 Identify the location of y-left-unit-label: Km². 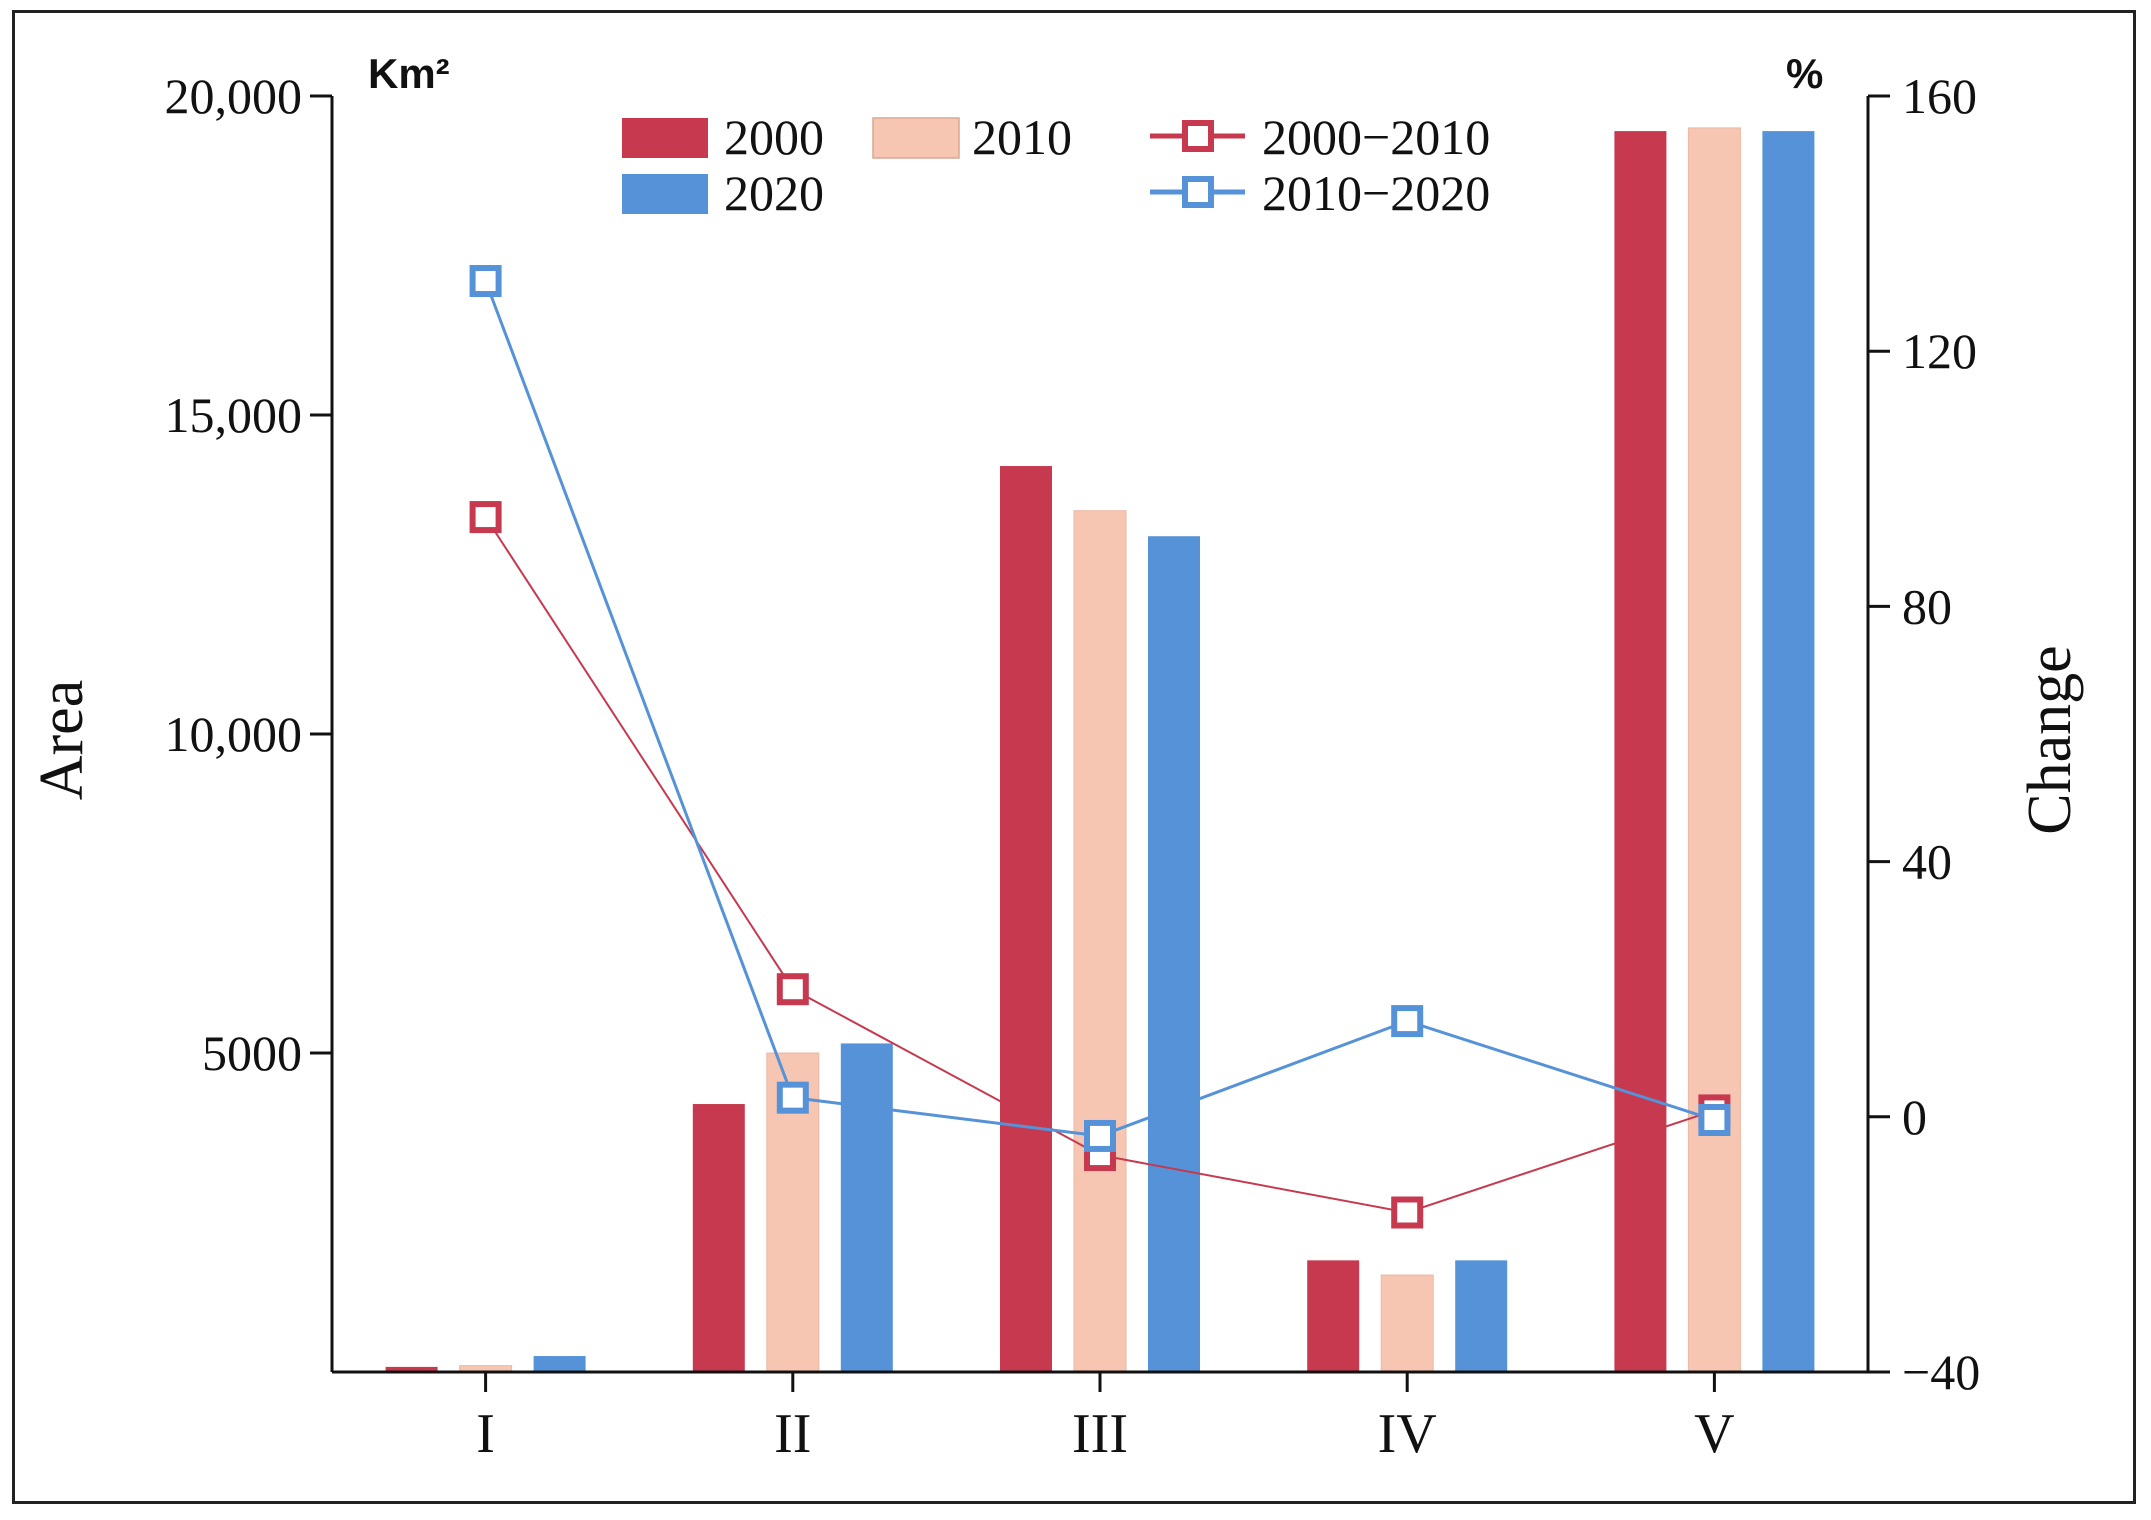
(409, 73).